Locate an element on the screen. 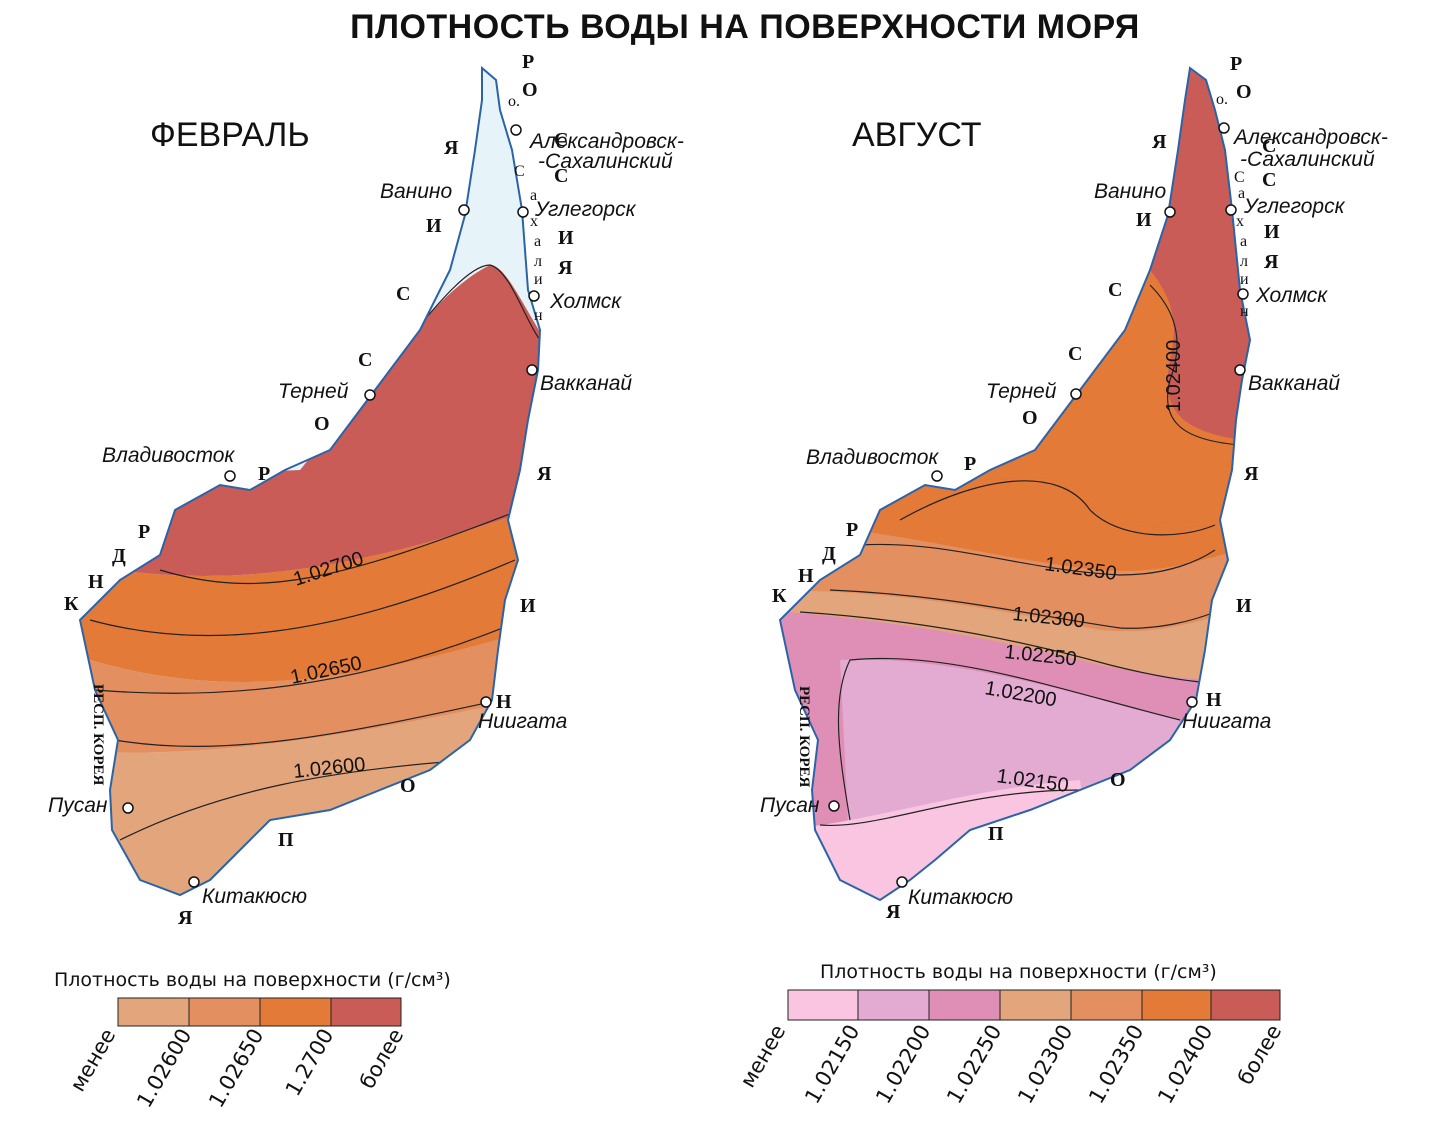  aug-legend-tick: 1.02200 is located at coordinates (903, 1064).